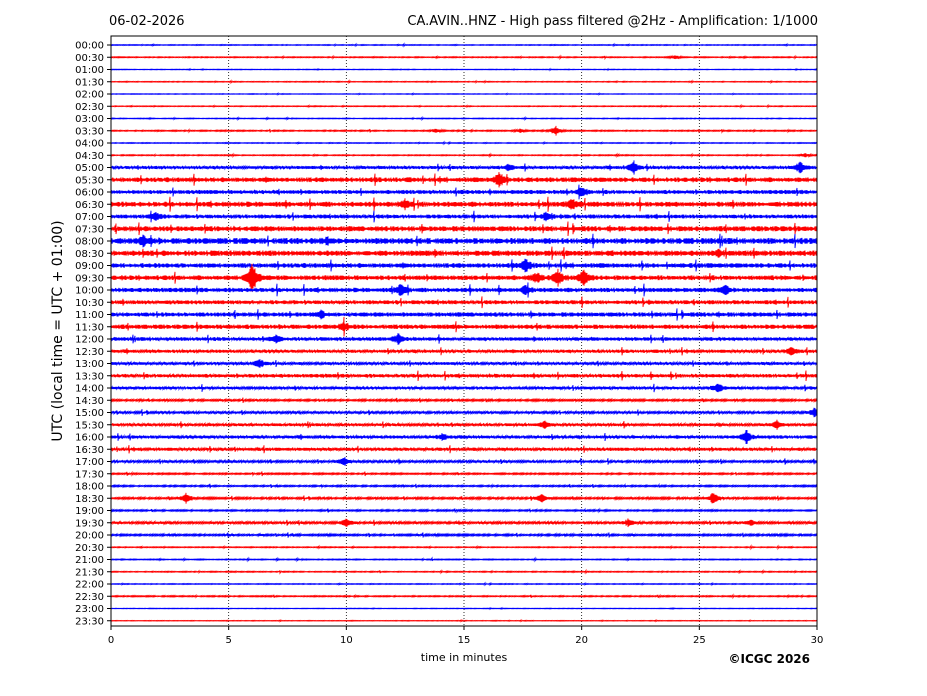 This screenshot has height=696, width=927. What do you see at coordinates (464, 510) in the screenshot?
I see `trace-1900` at bounding box center [464, 510].